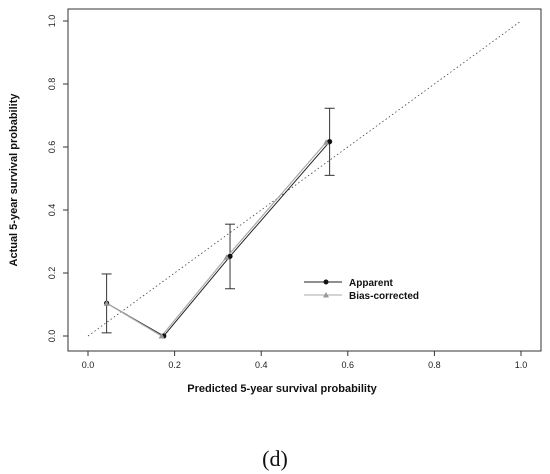 This screenshot has height=474, width=550. Describe the element at coordinates (57, 179) in the screenshot. I see `y-axis: 0.0 0.2 0.4 0.6 0.8 1.0` at that location.